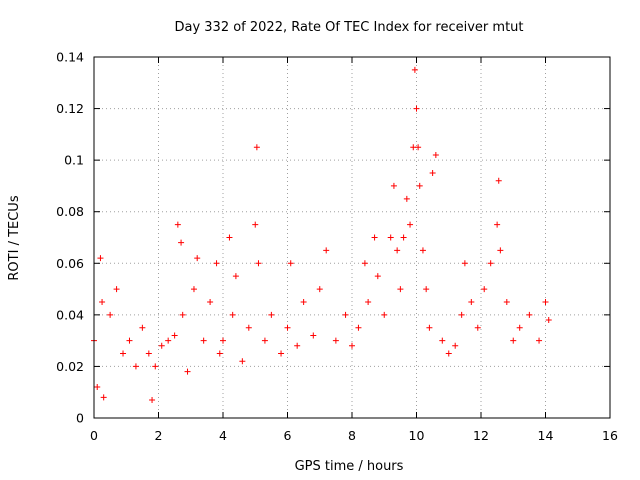 This screenshot has height=480, width=640. I want to click on x-tick-label: 2, so click(159, 435).